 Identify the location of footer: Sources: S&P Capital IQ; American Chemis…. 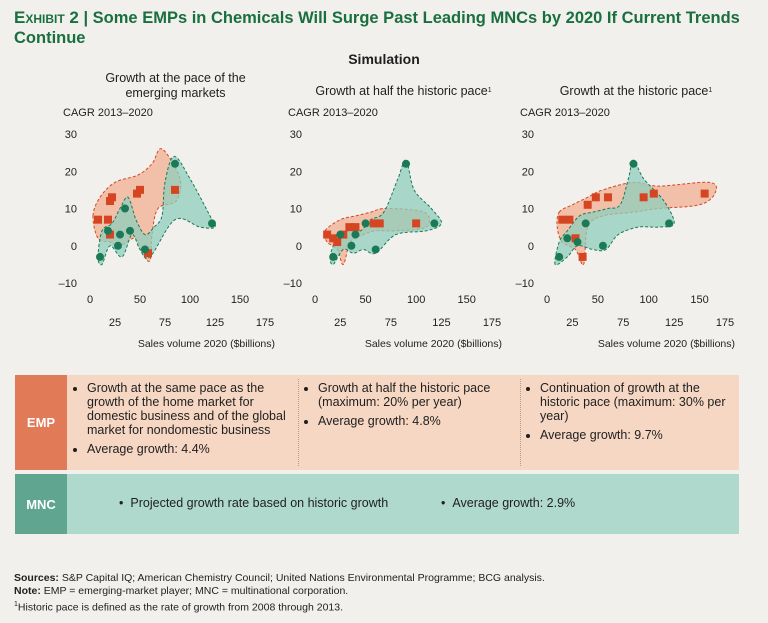
(384, 593).